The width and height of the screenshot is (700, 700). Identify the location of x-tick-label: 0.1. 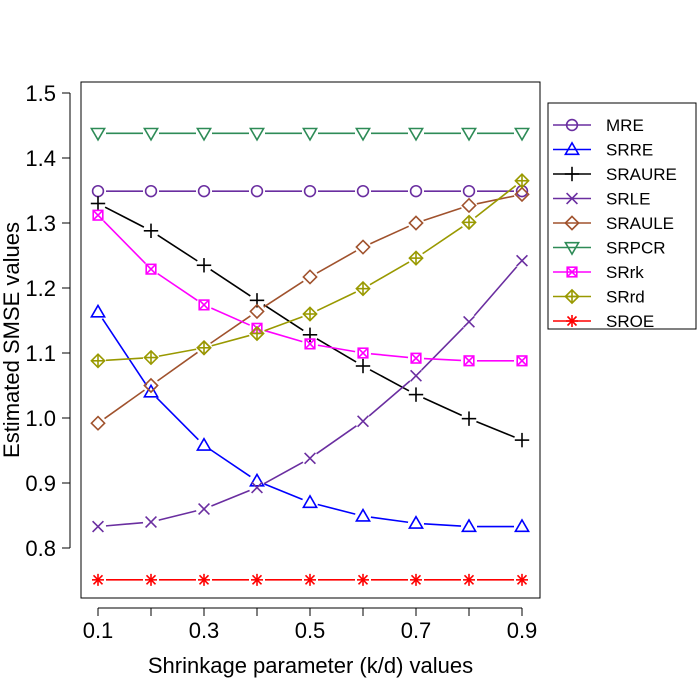
(98, 630).